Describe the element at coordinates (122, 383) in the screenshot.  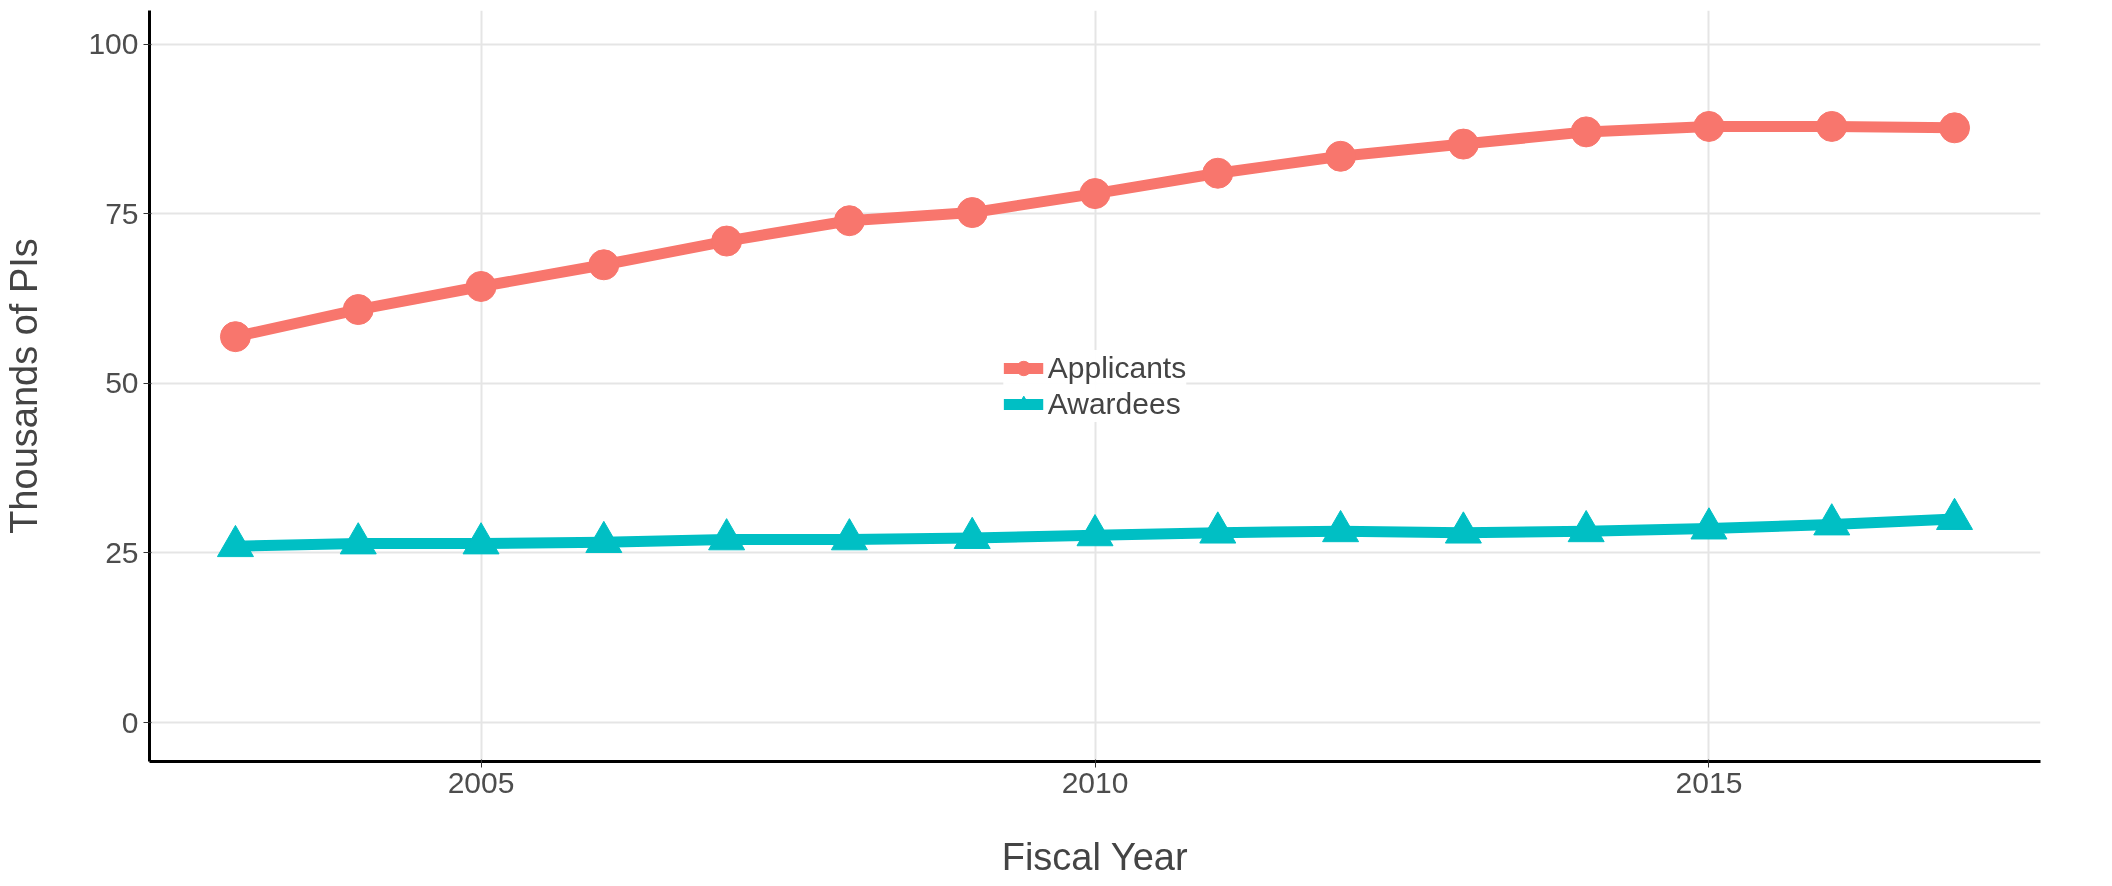
I see `y-tick-label: 50` at that location.